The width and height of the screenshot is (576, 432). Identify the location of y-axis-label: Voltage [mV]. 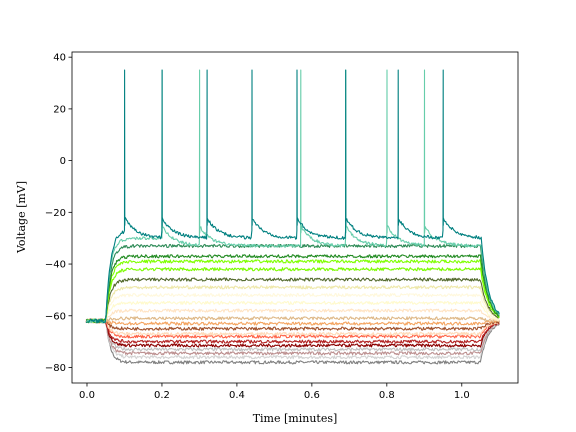
(21, 217).